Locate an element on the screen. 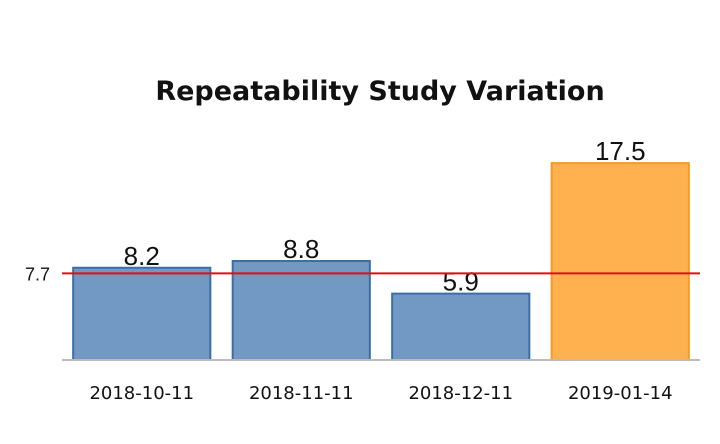 Image resolution: width=720 pixels, height=444 pixels. chart-title: Repeatability Study Variation is located at coordinates (379, 91).